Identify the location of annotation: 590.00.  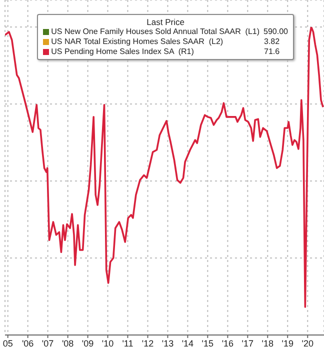
(276, 32).